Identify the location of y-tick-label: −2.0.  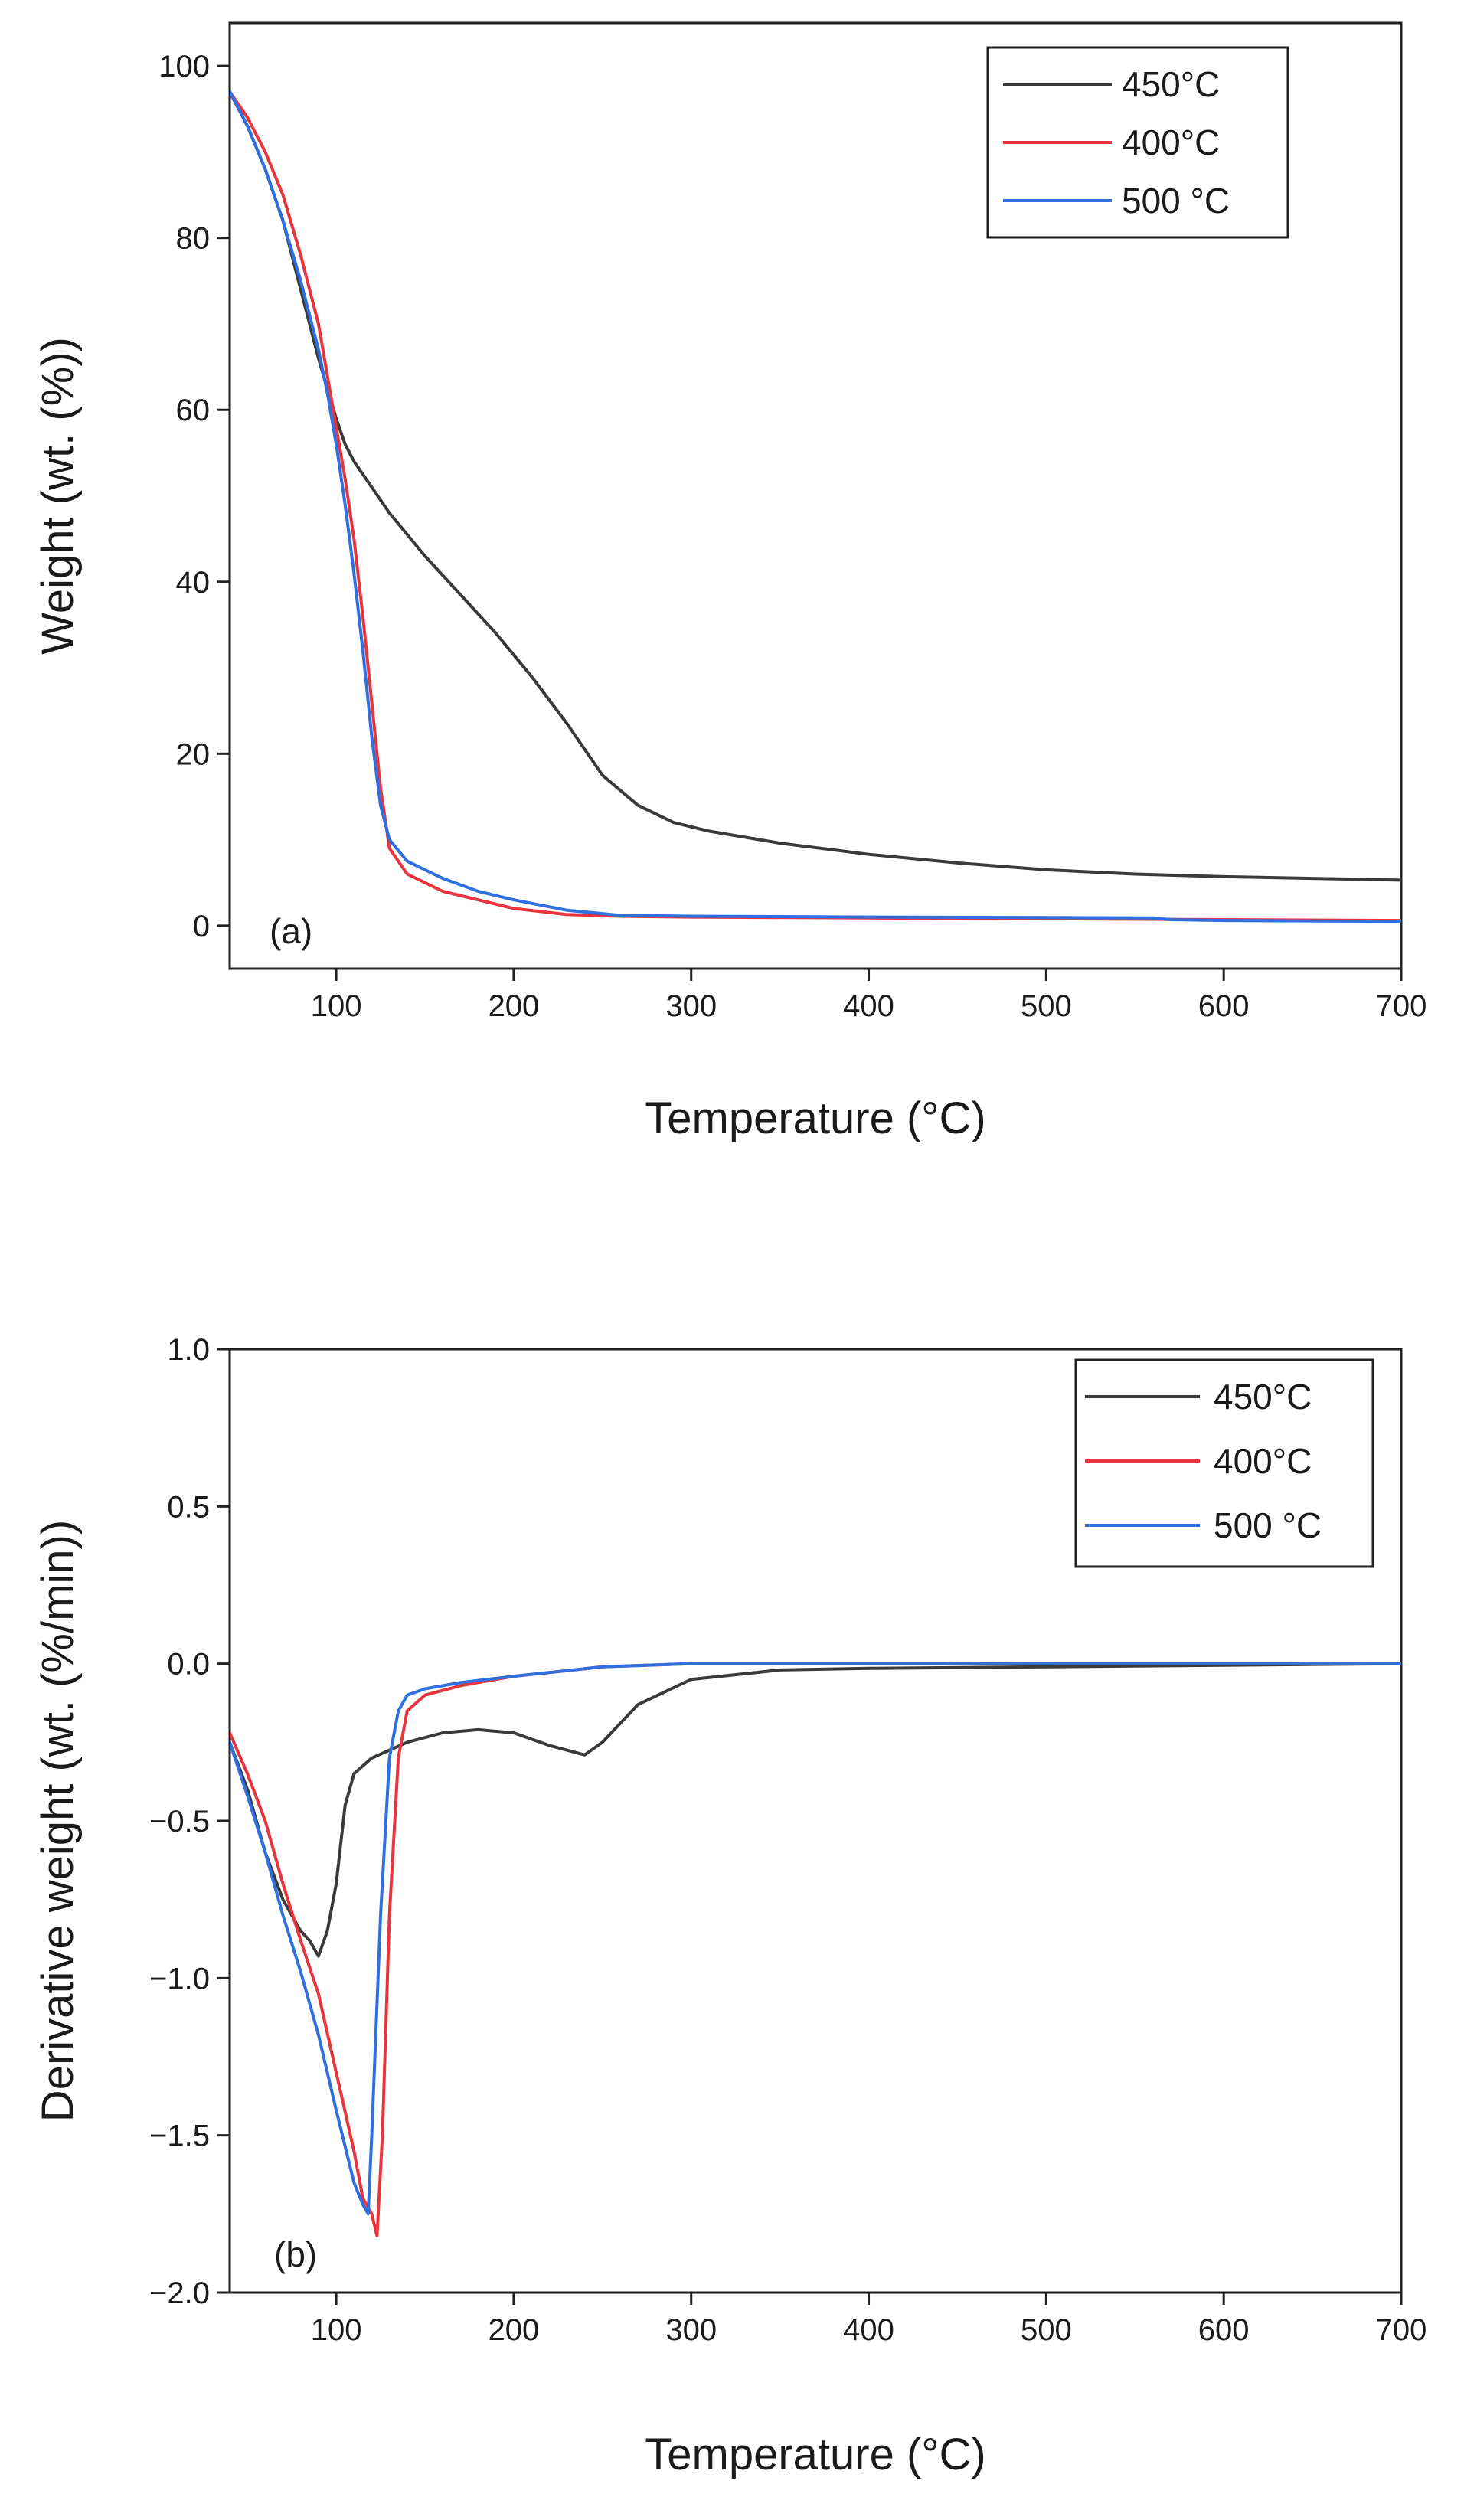
(179, 2293).